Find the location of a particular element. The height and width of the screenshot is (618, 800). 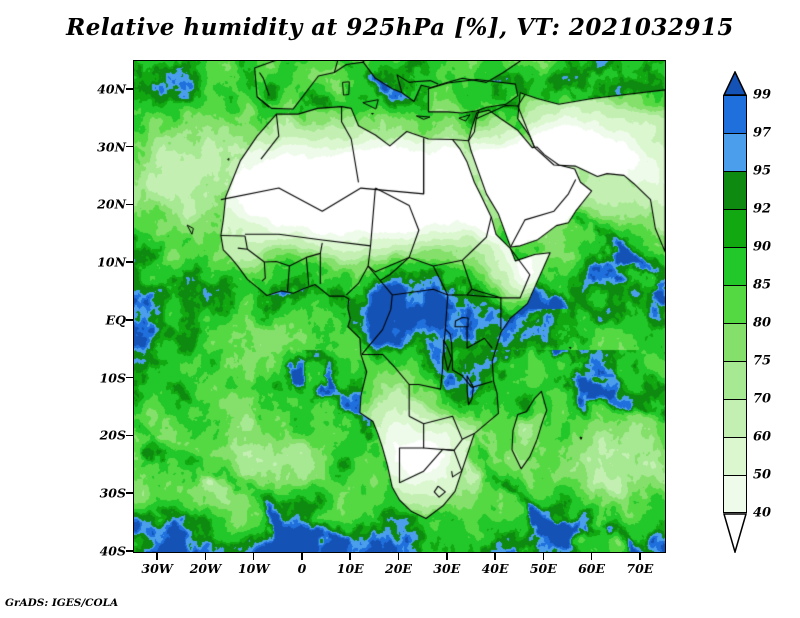

lat-tick-label: 20S is located at coordinates (112, 435).